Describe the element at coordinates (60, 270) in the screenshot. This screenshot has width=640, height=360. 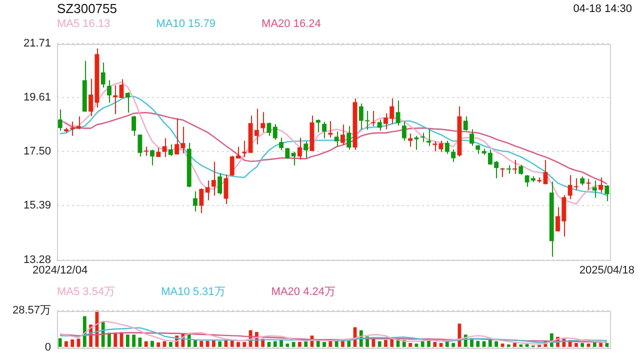
I see `x-tick-label: 2024/12/04` at that location.